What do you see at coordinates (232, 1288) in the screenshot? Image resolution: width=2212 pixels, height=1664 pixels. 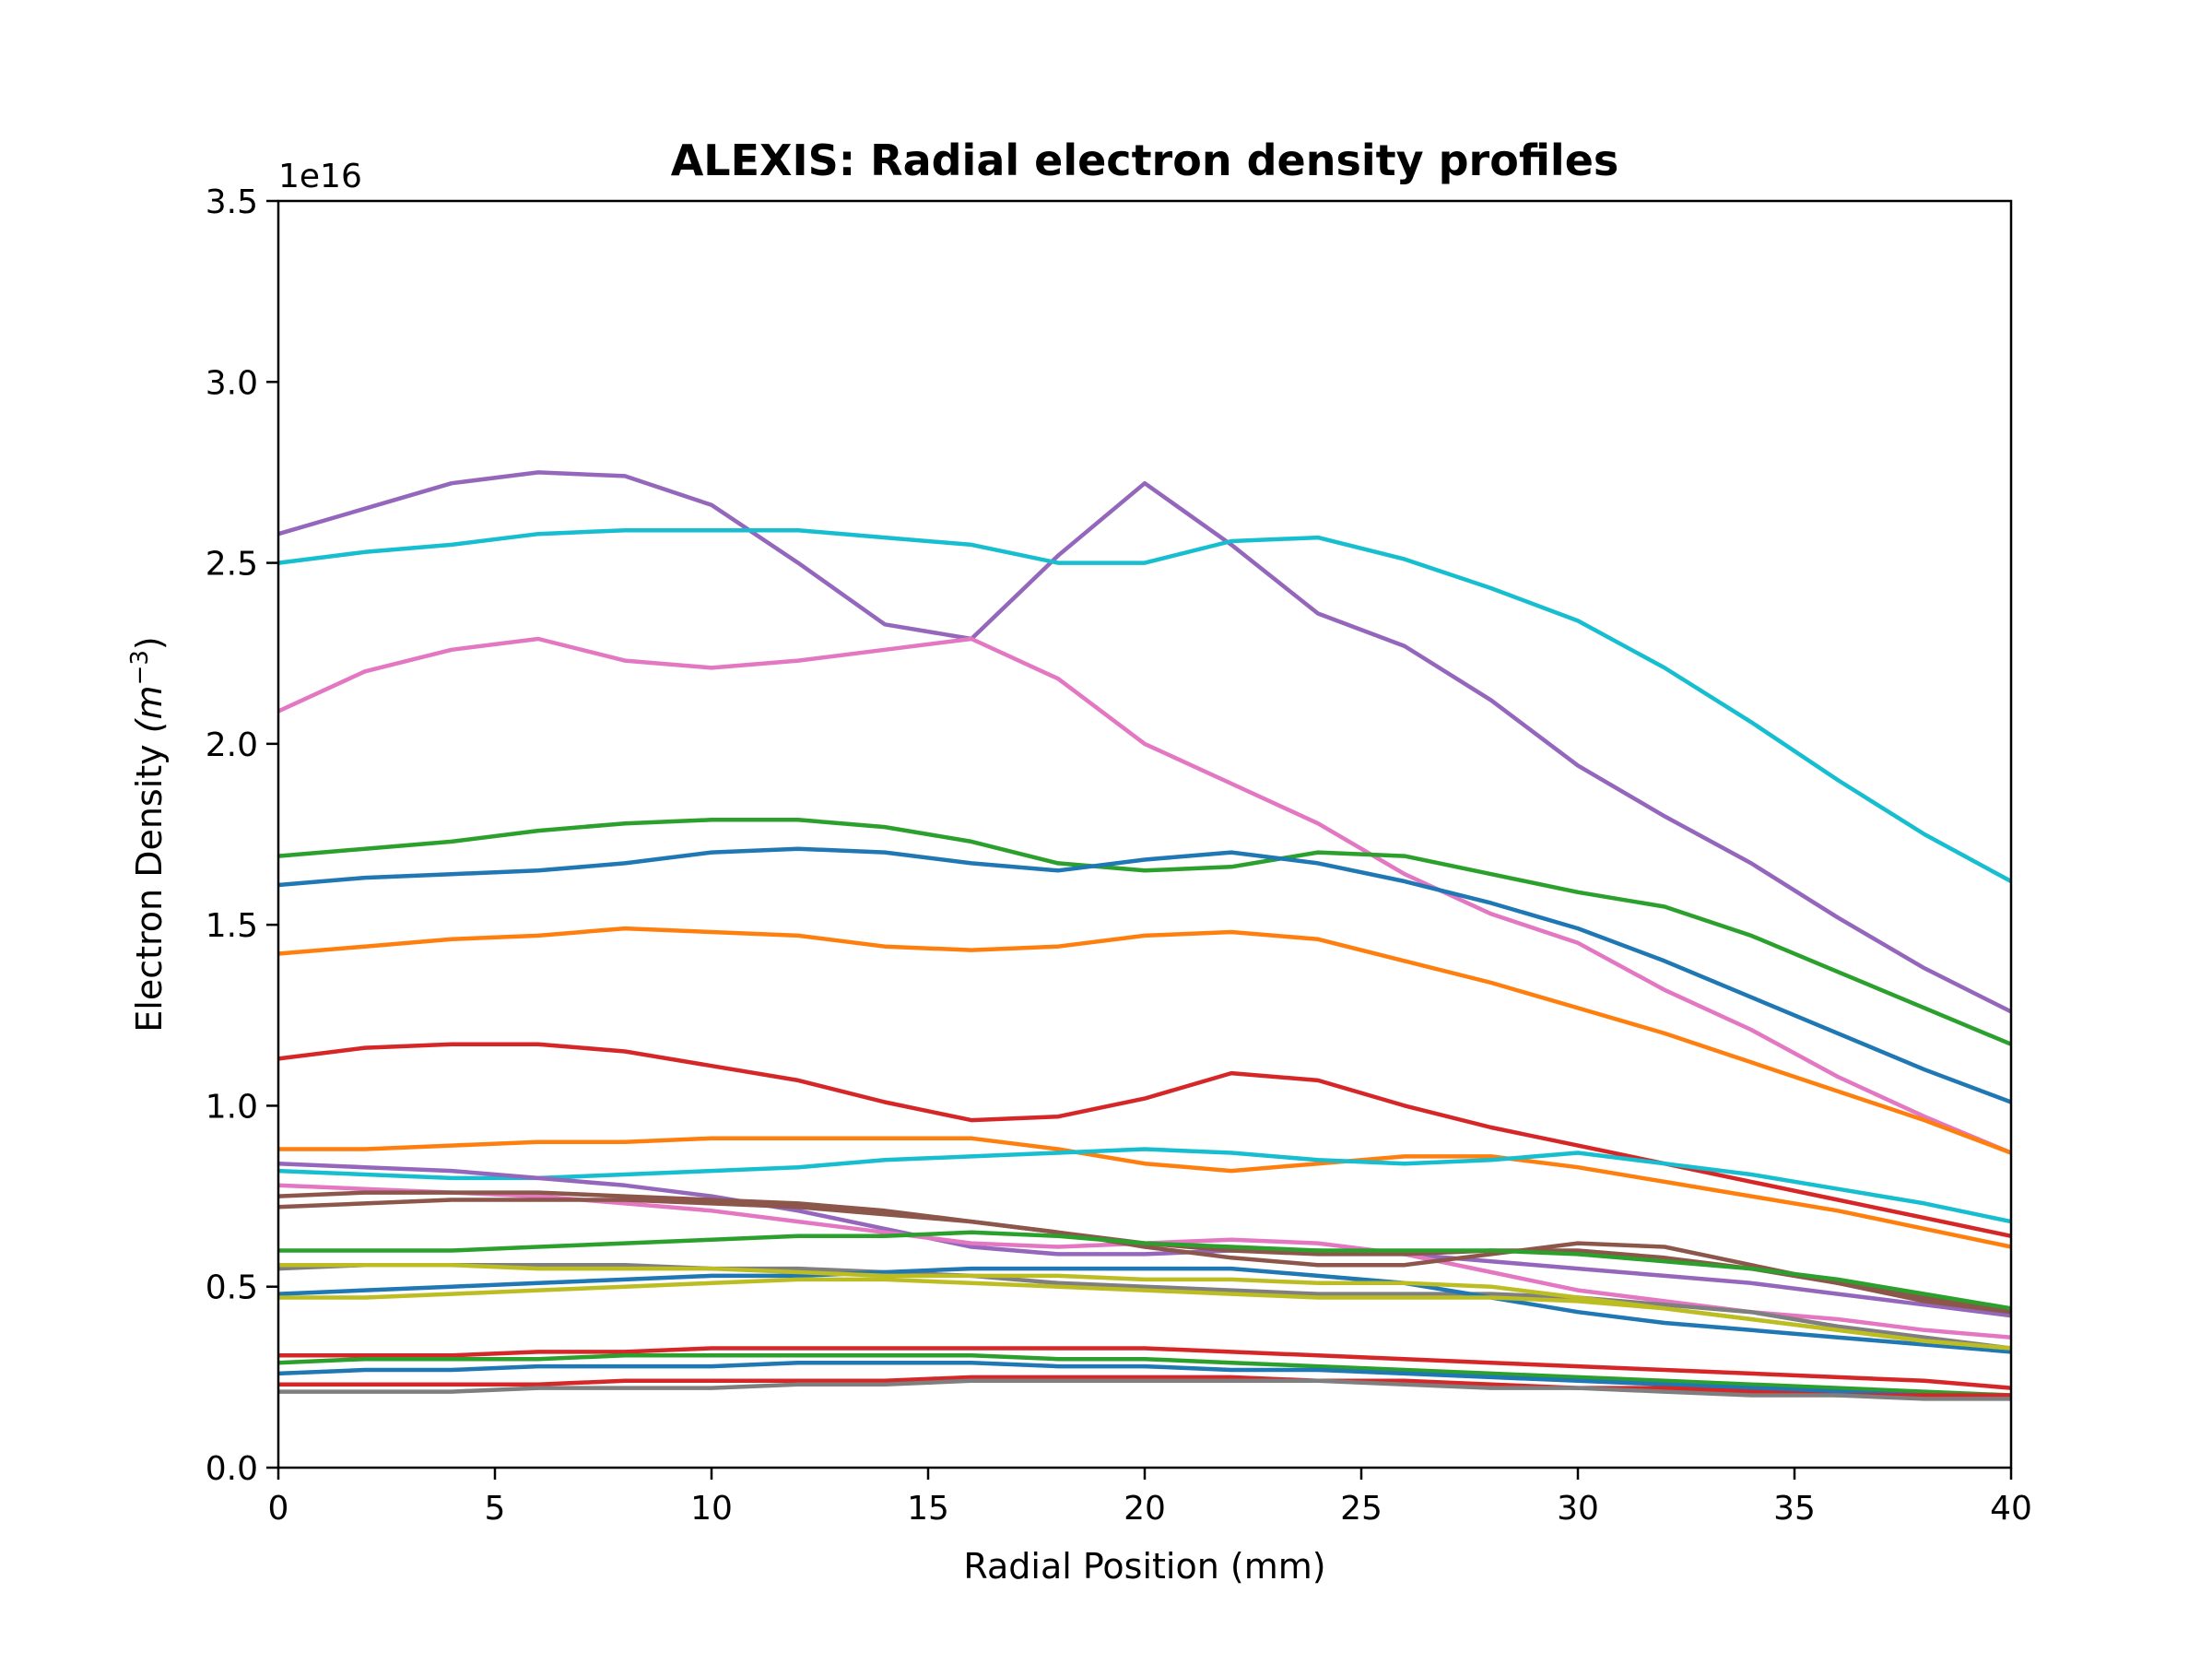 I see `y-tick-label: 0.5` at bounding box center [232, 1288].